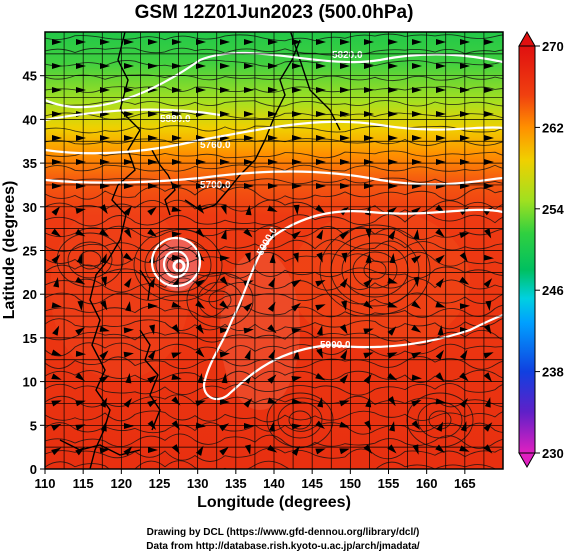 This screenshot has height=554, width=566. What do you see at coordinates (255, 480) in the screenshot?
I see `x-axis: 110 115 120 125 130 135 140 145 150 155 160 165` at bounding box center [255, 480].